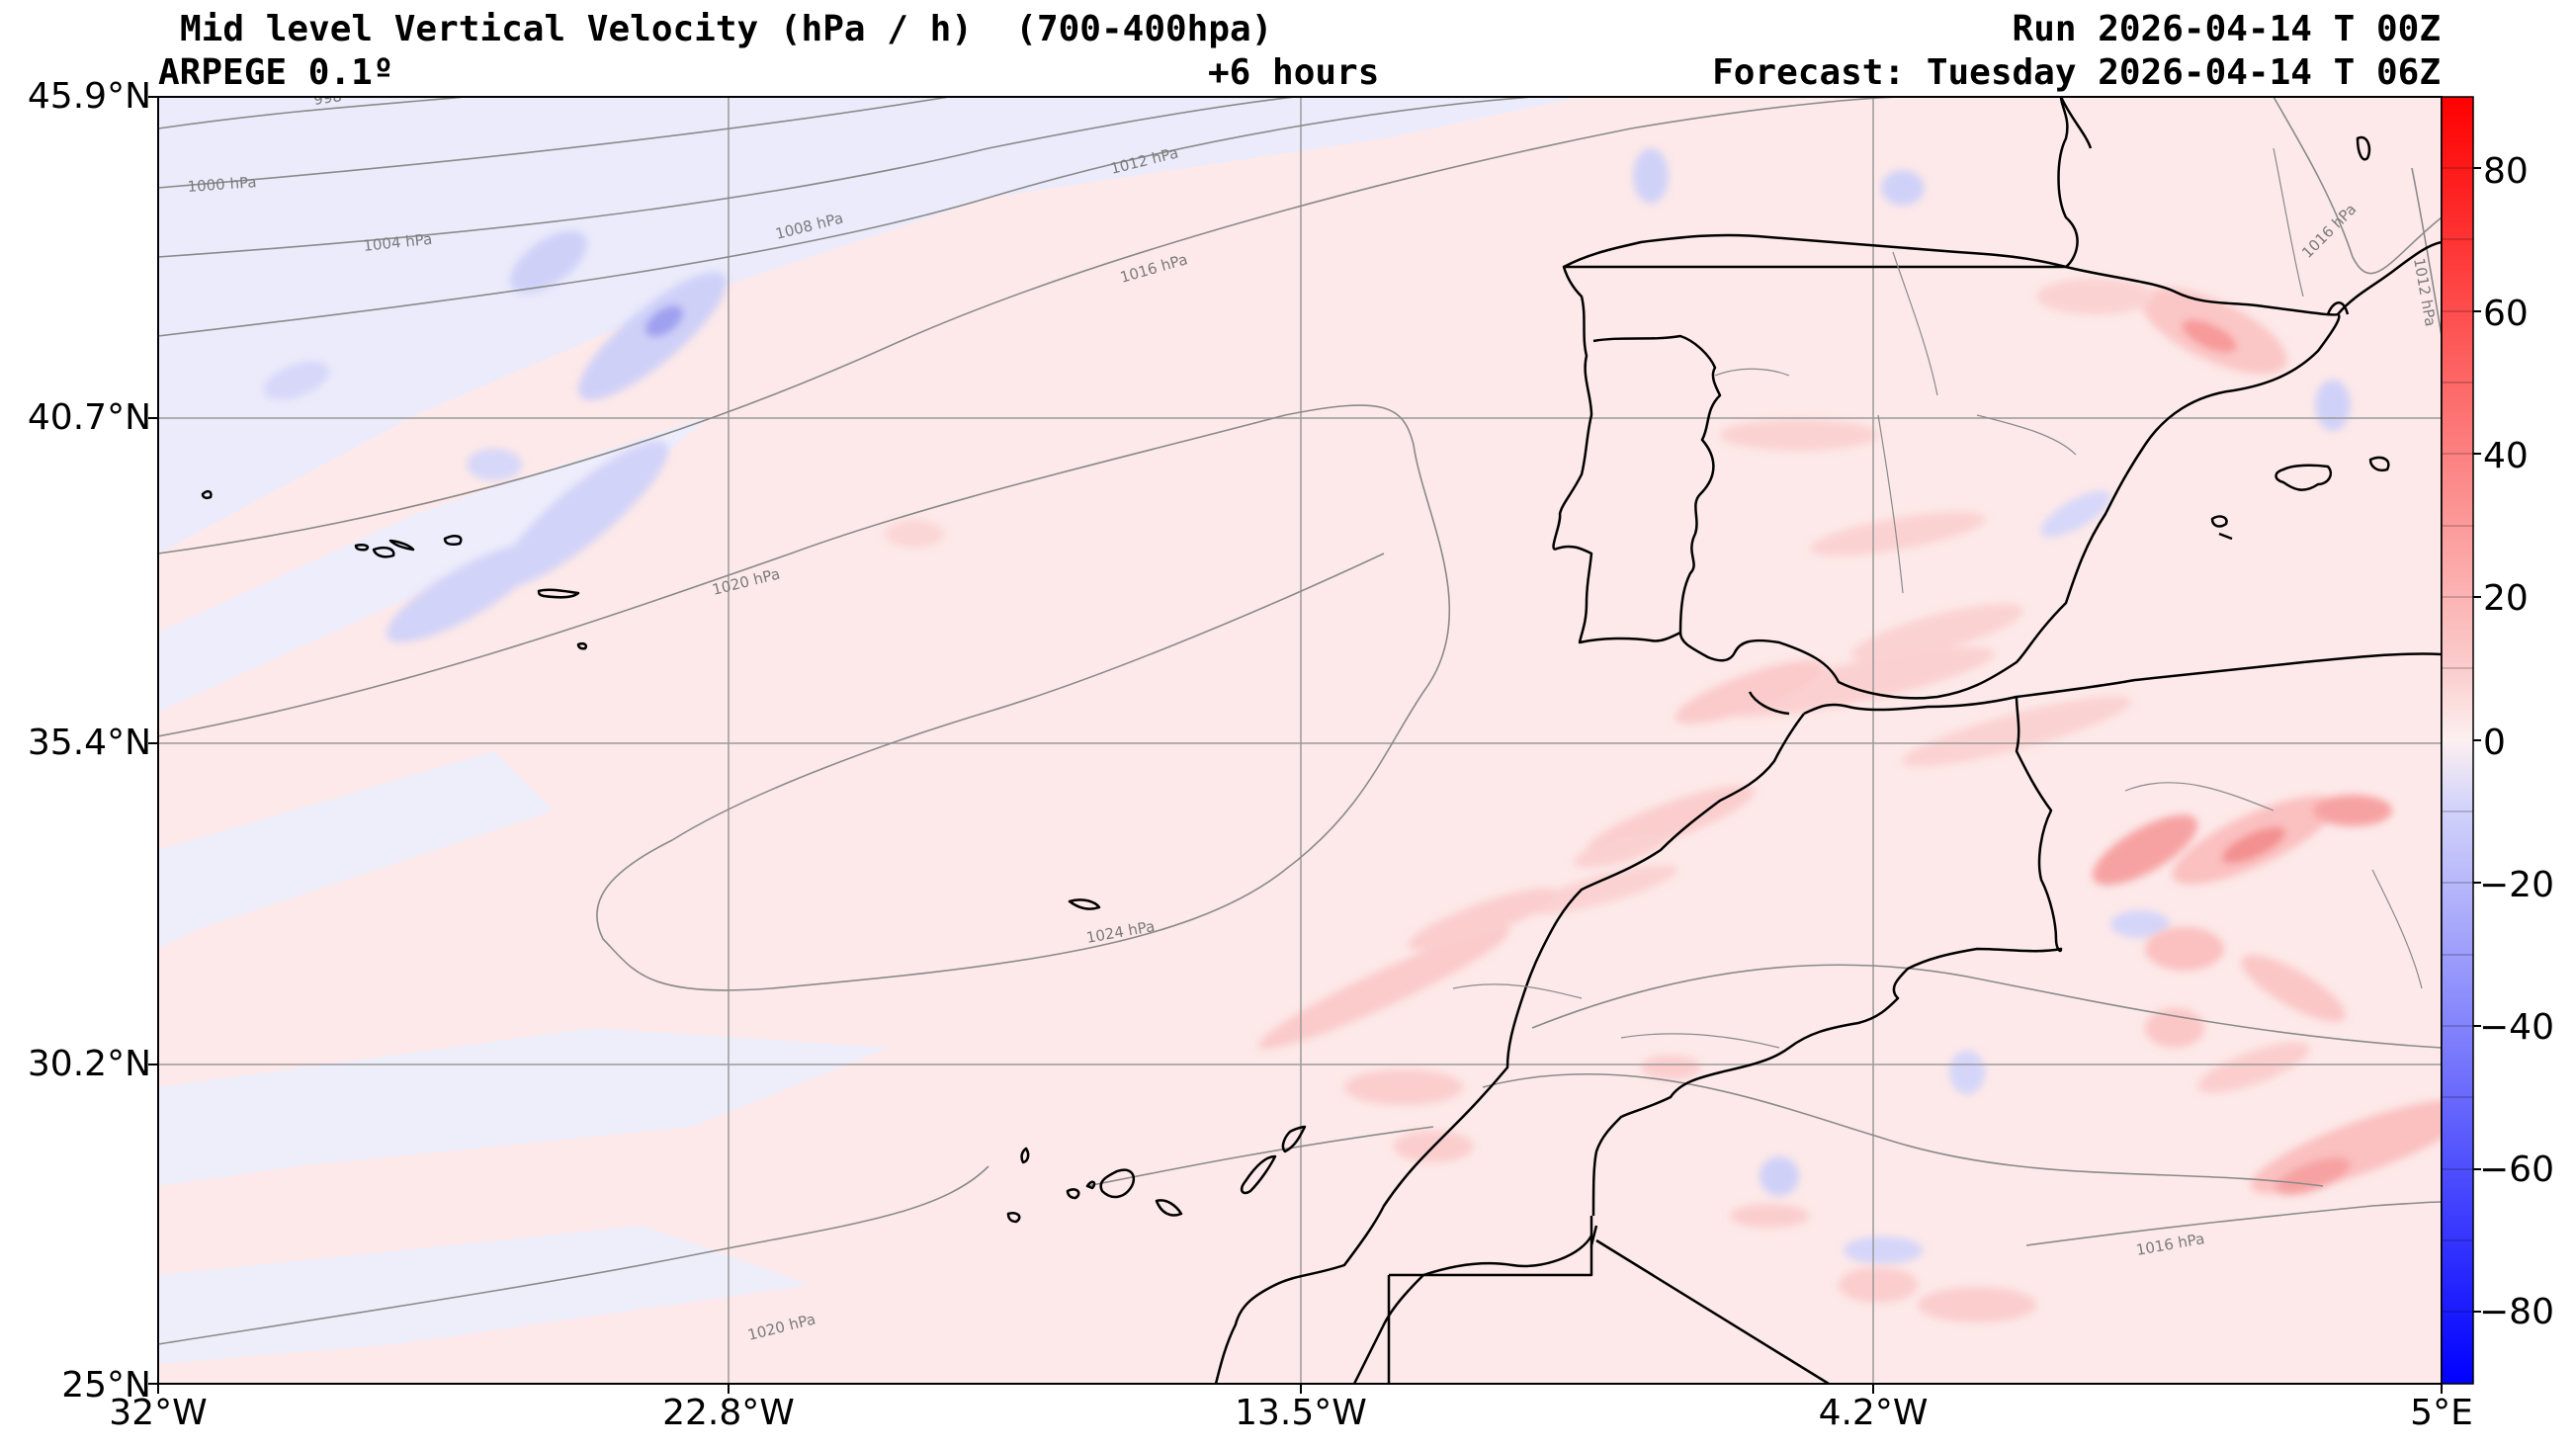 The image size is (2576, 1448). Describe the element at coordinates (89, 417) in the screenshot. I see `lat-tick-label: 40.7°N` at that location.